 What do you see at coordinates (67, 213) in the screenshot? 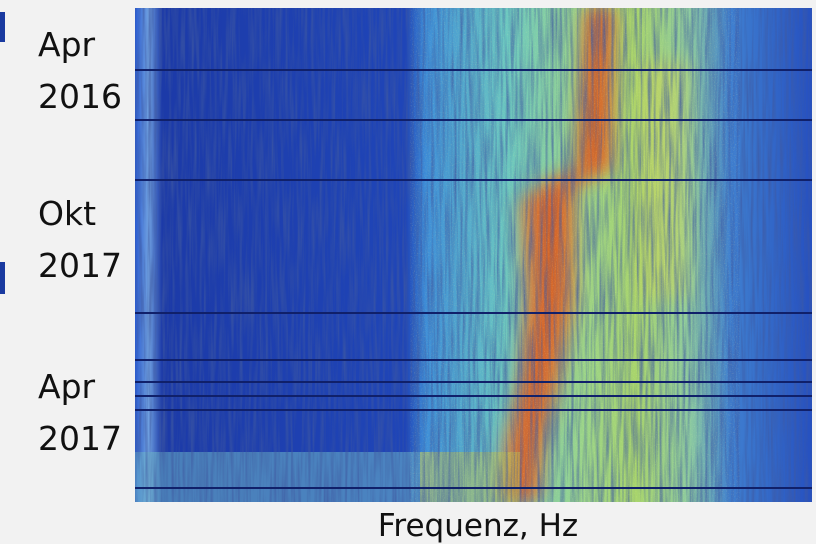
I see `y-label-month: Okt` at bounding box center [67, 213].